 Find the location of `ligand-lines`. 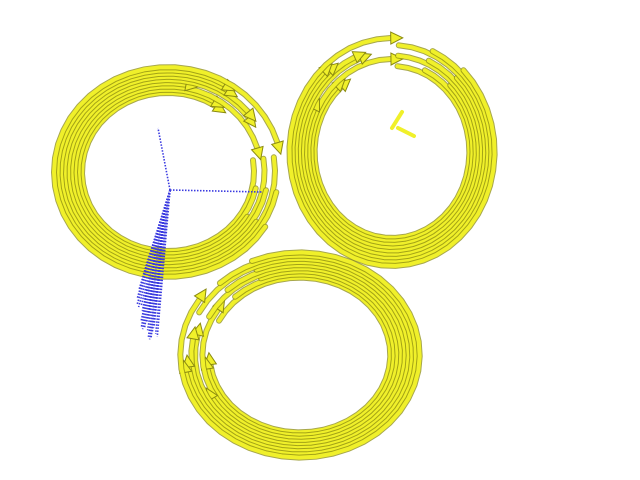

ligand-lines is located at coordinates (199, 233).